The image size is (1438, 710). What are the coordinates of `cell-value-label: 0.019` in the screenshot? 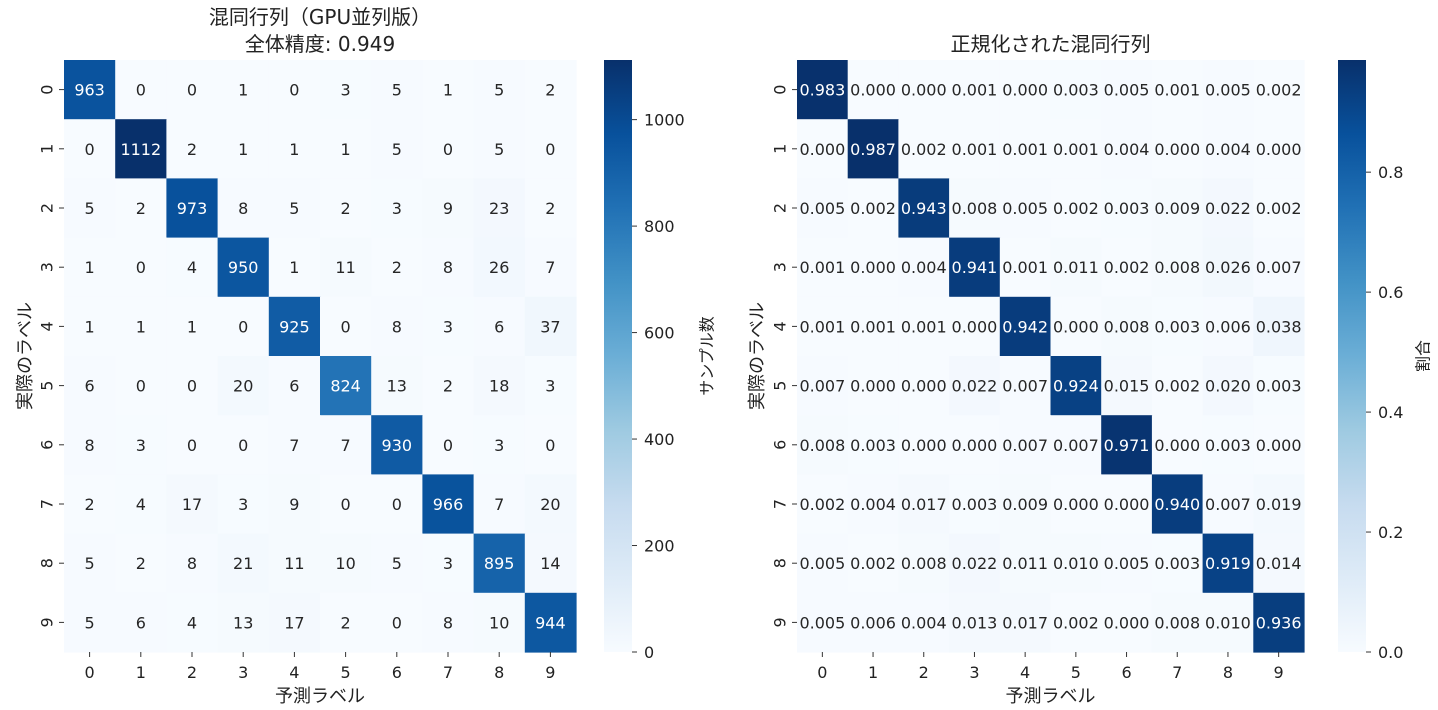 It's located at (1279, 504).